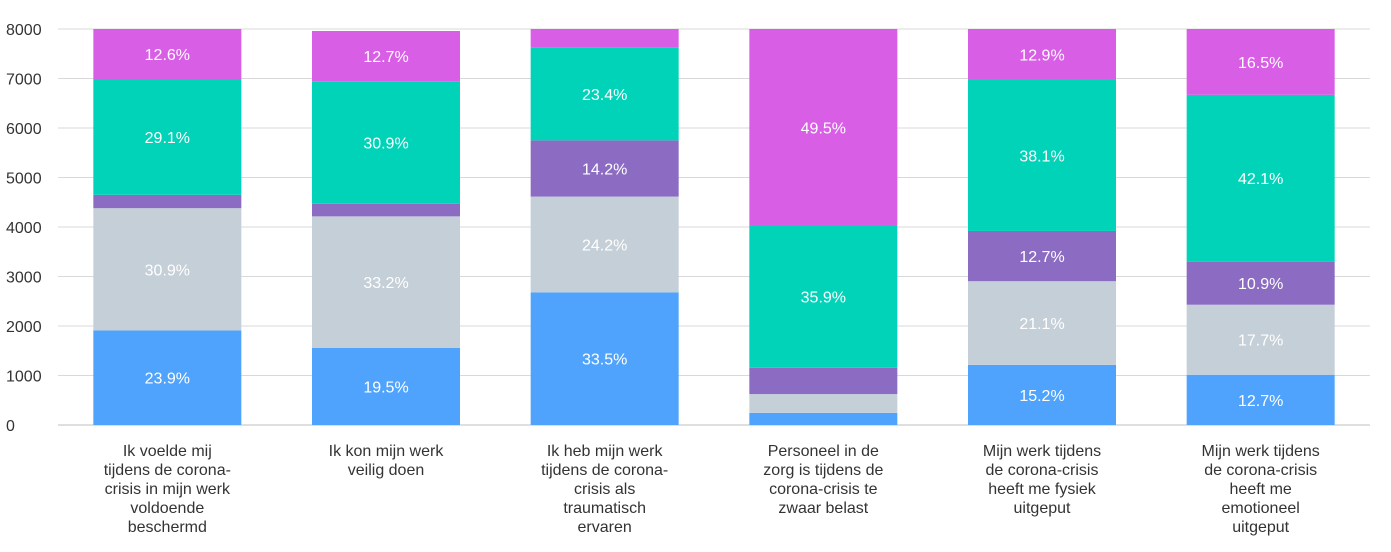 The image size is (1391, 552). I want to click on data-label: 14.2%, so click(604, 169).